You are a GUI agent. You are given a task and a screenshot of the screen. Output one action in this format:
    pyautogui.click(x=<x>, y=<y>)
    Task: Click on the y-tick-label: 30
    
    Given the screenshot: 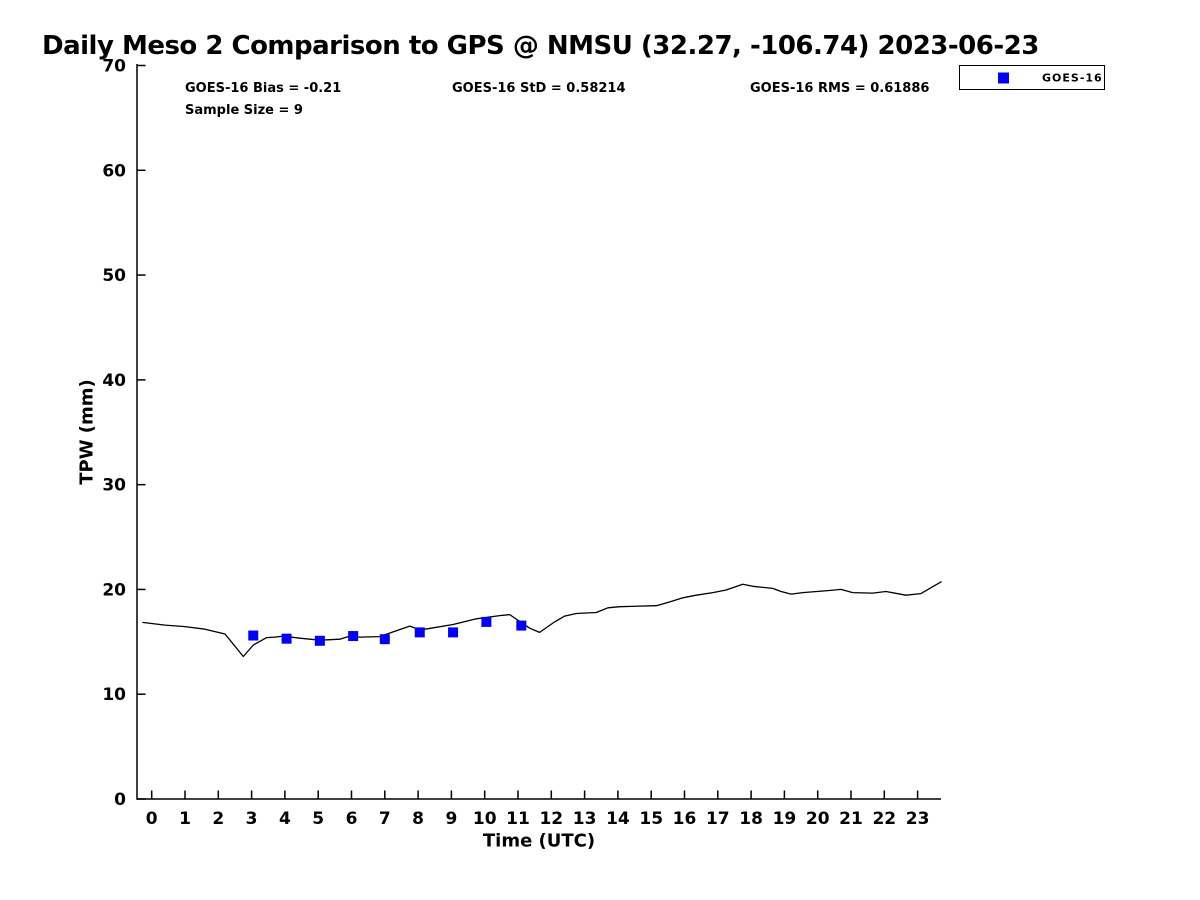 What is the action you would take?
    pyautogui.click(x=114, y=486)
    